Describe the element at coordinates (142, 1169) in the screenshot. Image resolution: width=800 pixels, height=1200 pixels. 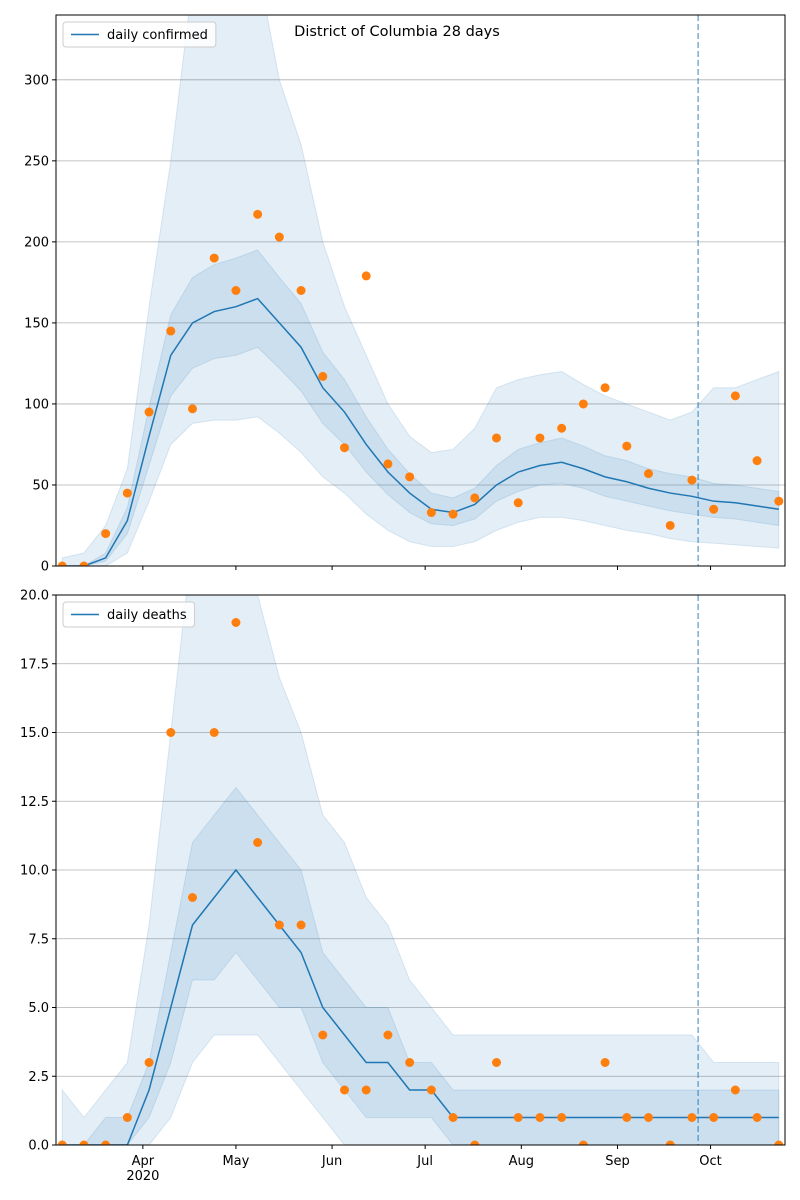
I see `x-tick-label: Apr 2020` at that location.